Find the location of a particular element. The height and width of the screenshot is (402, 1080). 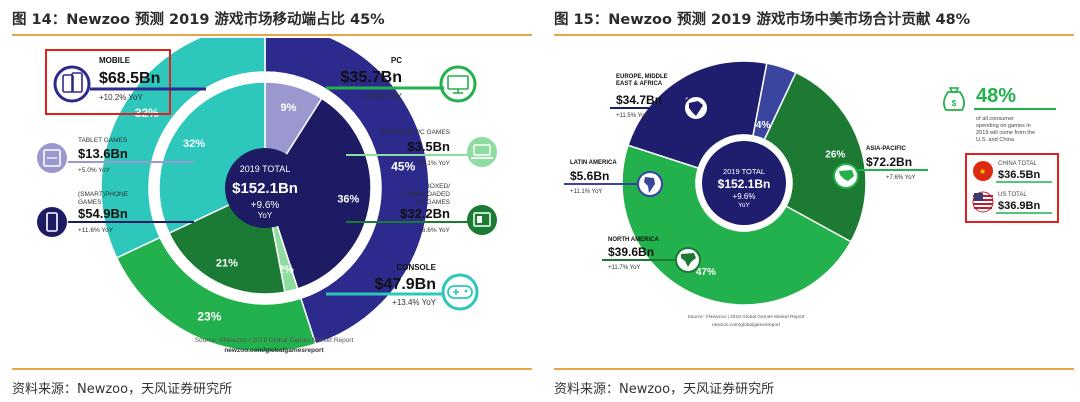

apac-name: ASIA-PACIFIC is located at coordinates (886, 149).